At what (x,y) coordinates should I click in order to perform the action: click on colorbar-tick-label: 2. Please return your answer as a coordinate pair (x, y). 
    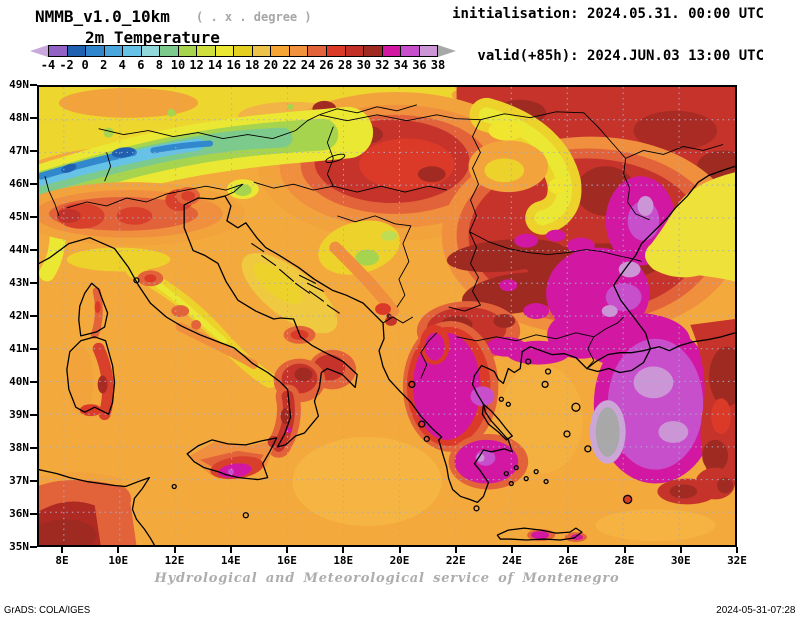
    Looking at the image, I should click on (104, 65).